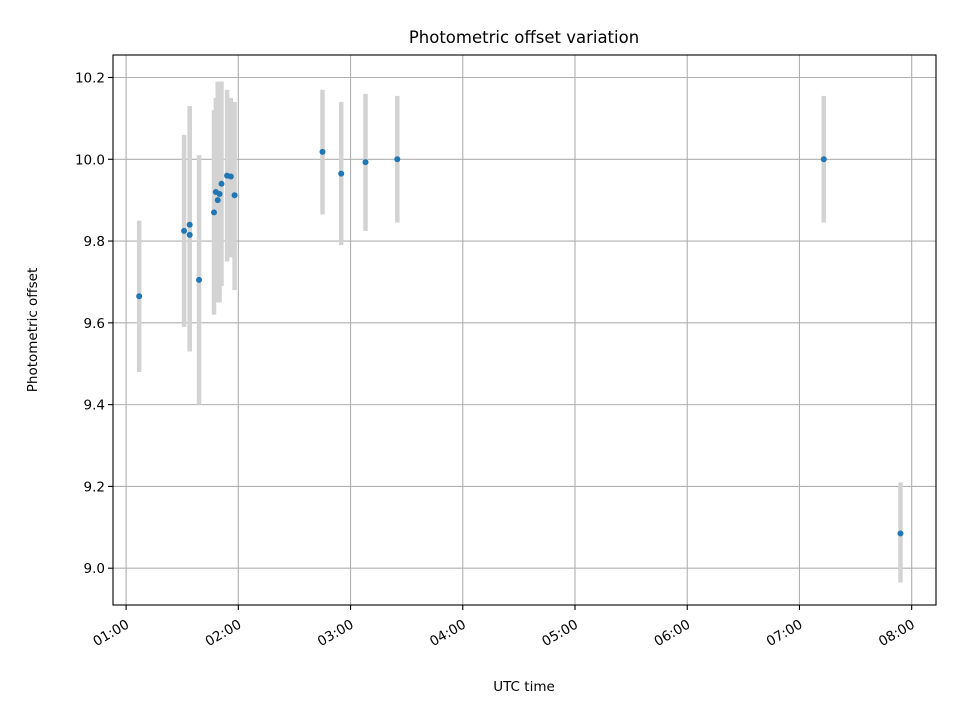 The width and height of the screenshot is (960, 720). Describe the element at coordinates (90, 160) in the screenshot. I see `y-tick-label: 10.0` at that location.